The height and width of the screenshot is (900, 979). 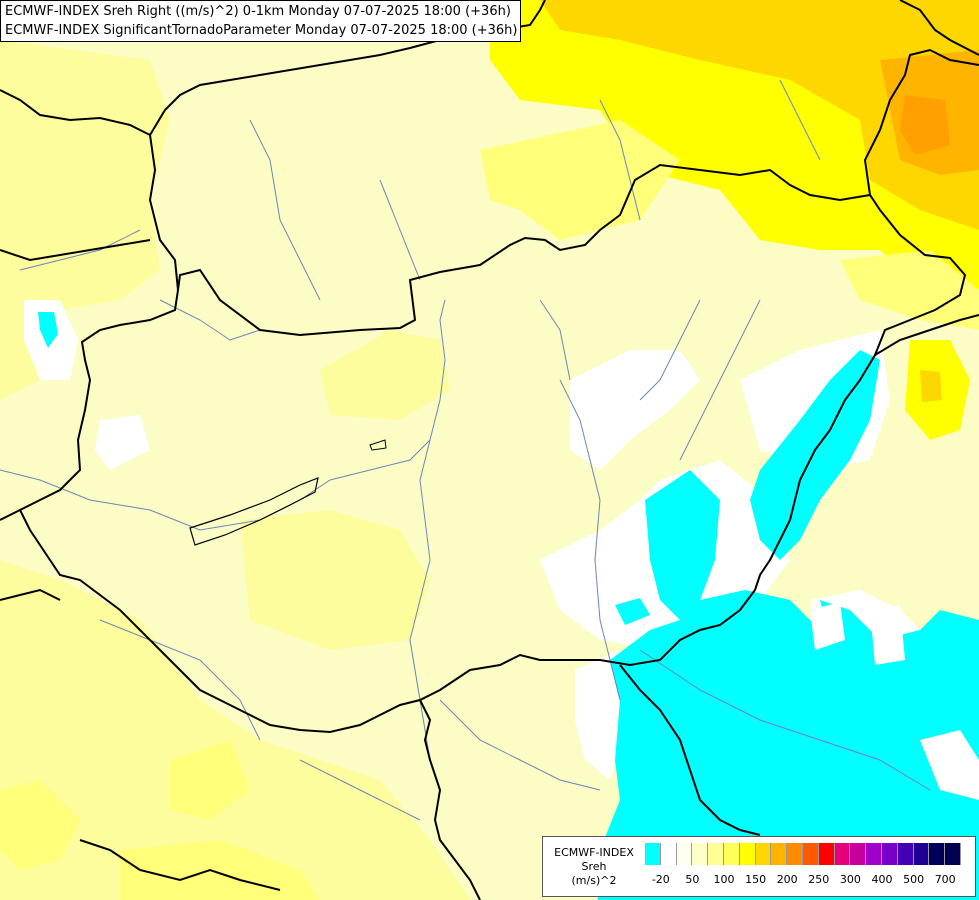 I want to click on lake-balaton, so click(x=254, y=511).